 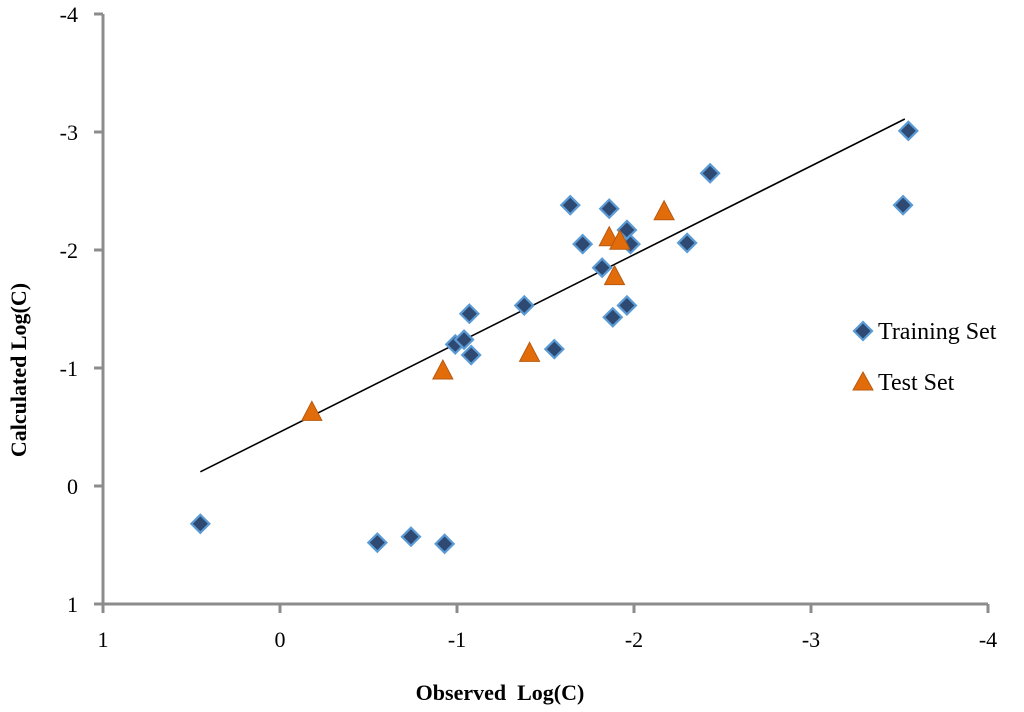 What do you see at coordinates (547, 628) in the screenshot?
I see `x-ticks: 1 0 -1 -2 -3 -4` at bounding box center [547, 628].